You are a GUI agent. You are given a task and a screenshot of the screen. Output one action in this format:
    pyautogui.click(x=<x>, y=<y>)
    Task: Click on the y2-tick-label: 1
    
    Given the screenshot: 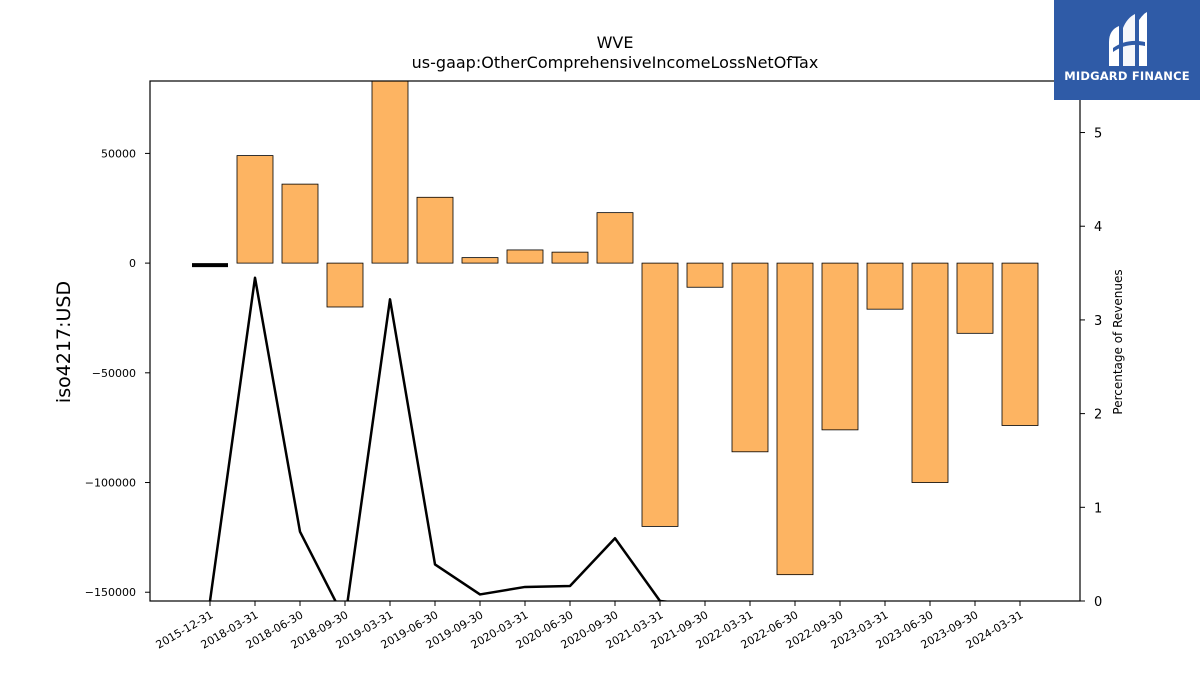 What is the action you would take?
    pyautogui.click(x=1098, y=508)
    